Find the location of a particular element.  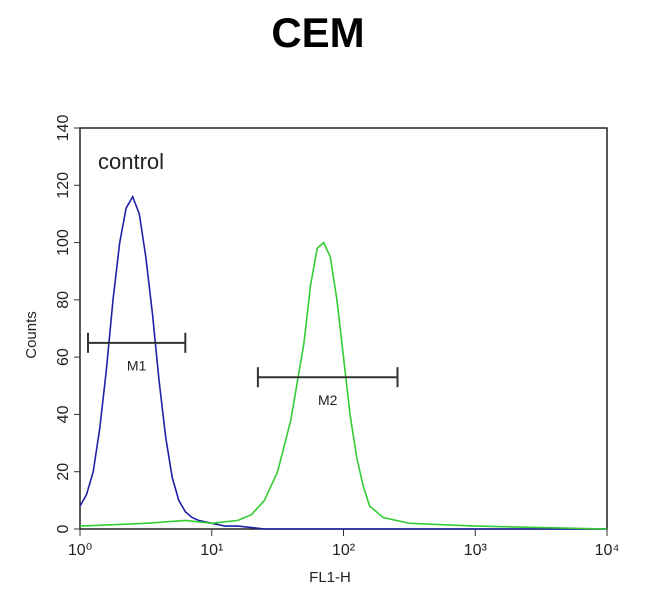

annotation: control is located at coordinates (131, 161).